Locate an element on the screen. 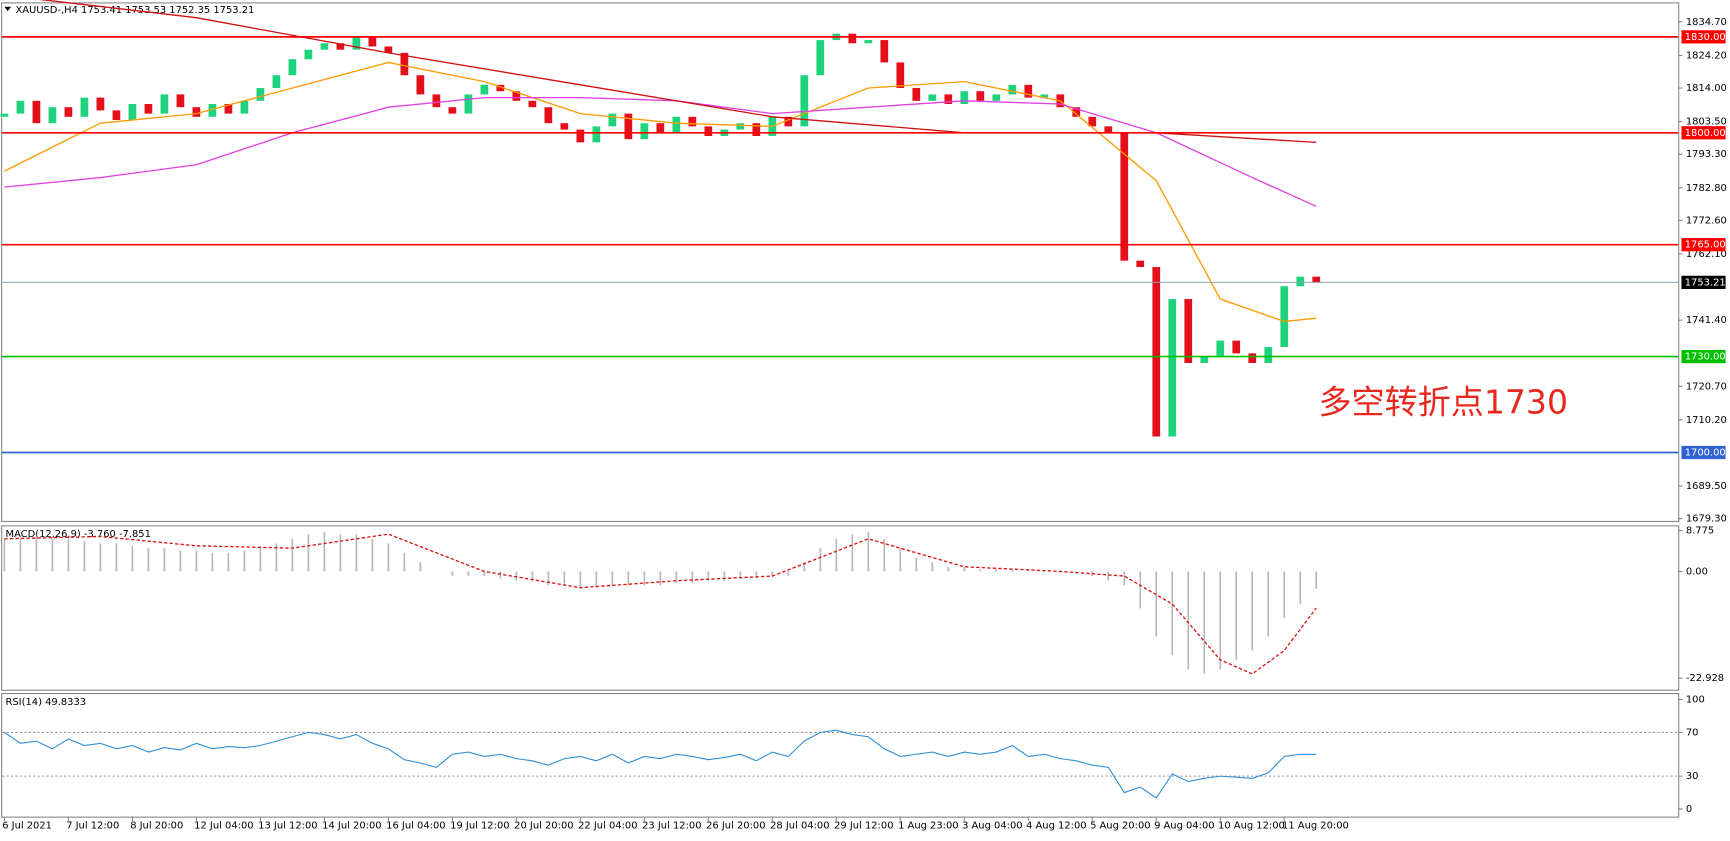 Image resolution: width=1730 pixels, height=841 pixels. x-tick-label: 4 Aug 12:00 is located at coordinates (1056, 825).